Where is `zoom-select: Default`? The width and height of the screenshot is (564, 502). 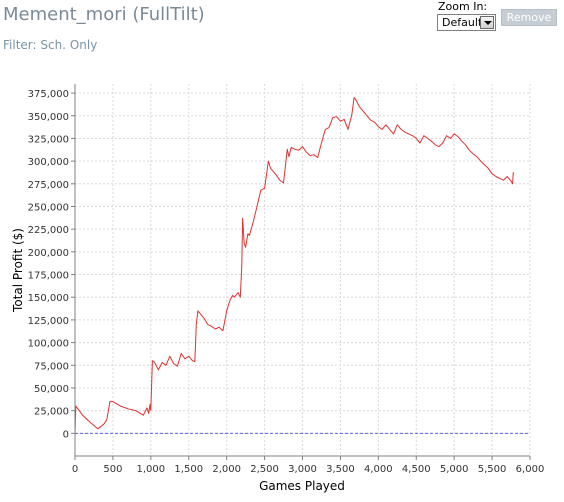 zoom-select: Default is located at coordinates (466, 22).